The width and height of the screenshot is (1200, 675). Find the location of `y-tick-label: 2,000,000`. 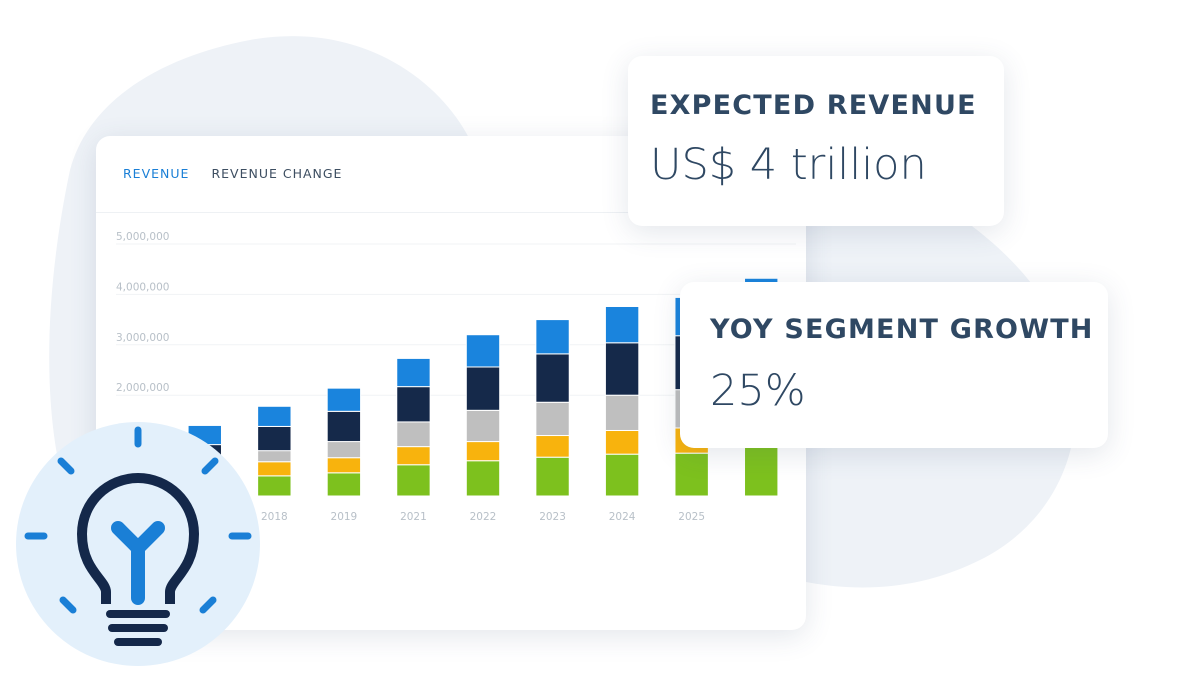

y-tick-label: 2,000,000 is located at coordinates (142, 388).